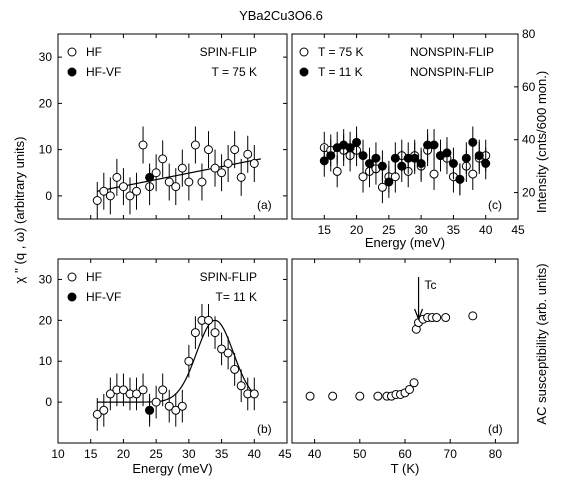  I want to click on x-tick-label-d: 40, so click(315, 454).